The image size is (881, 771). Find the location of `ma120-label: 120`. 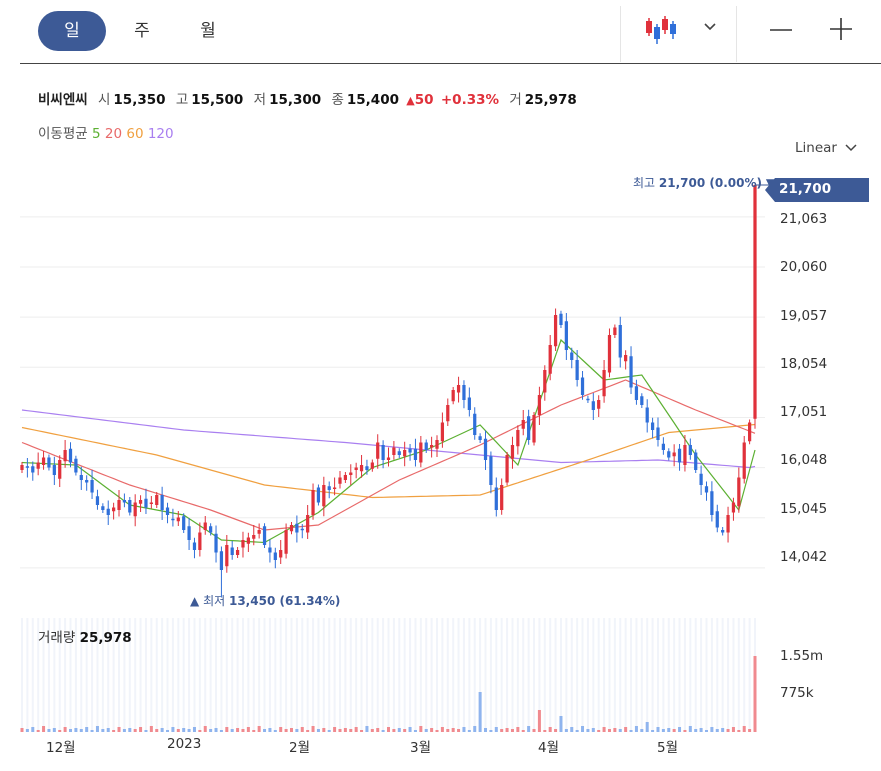

ma120-label: 120 is located at coordinates (160, 134).